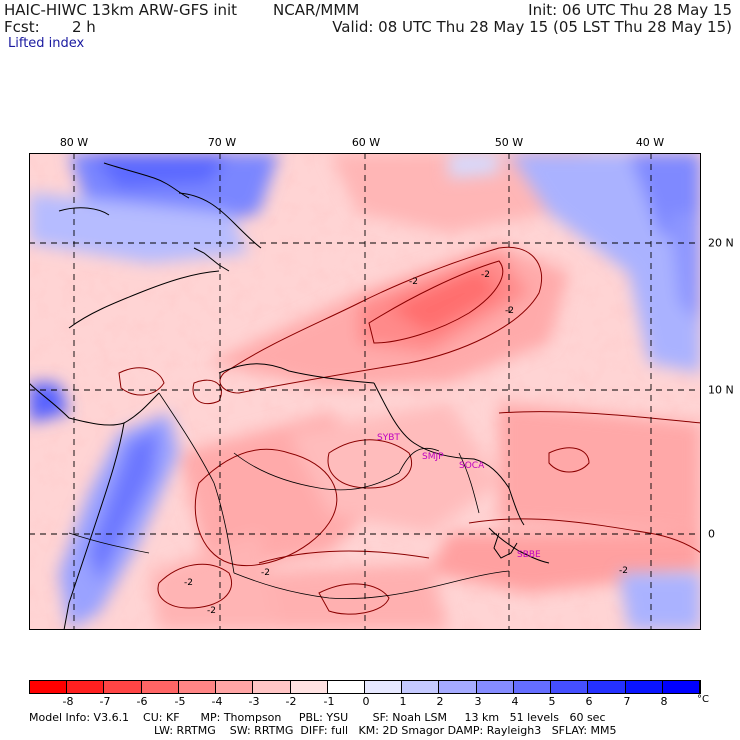 The image size is (740, 740). Describe the element at coordinates (388, 438) in the screenshot. I see `svg-text: SYBT` at that location.